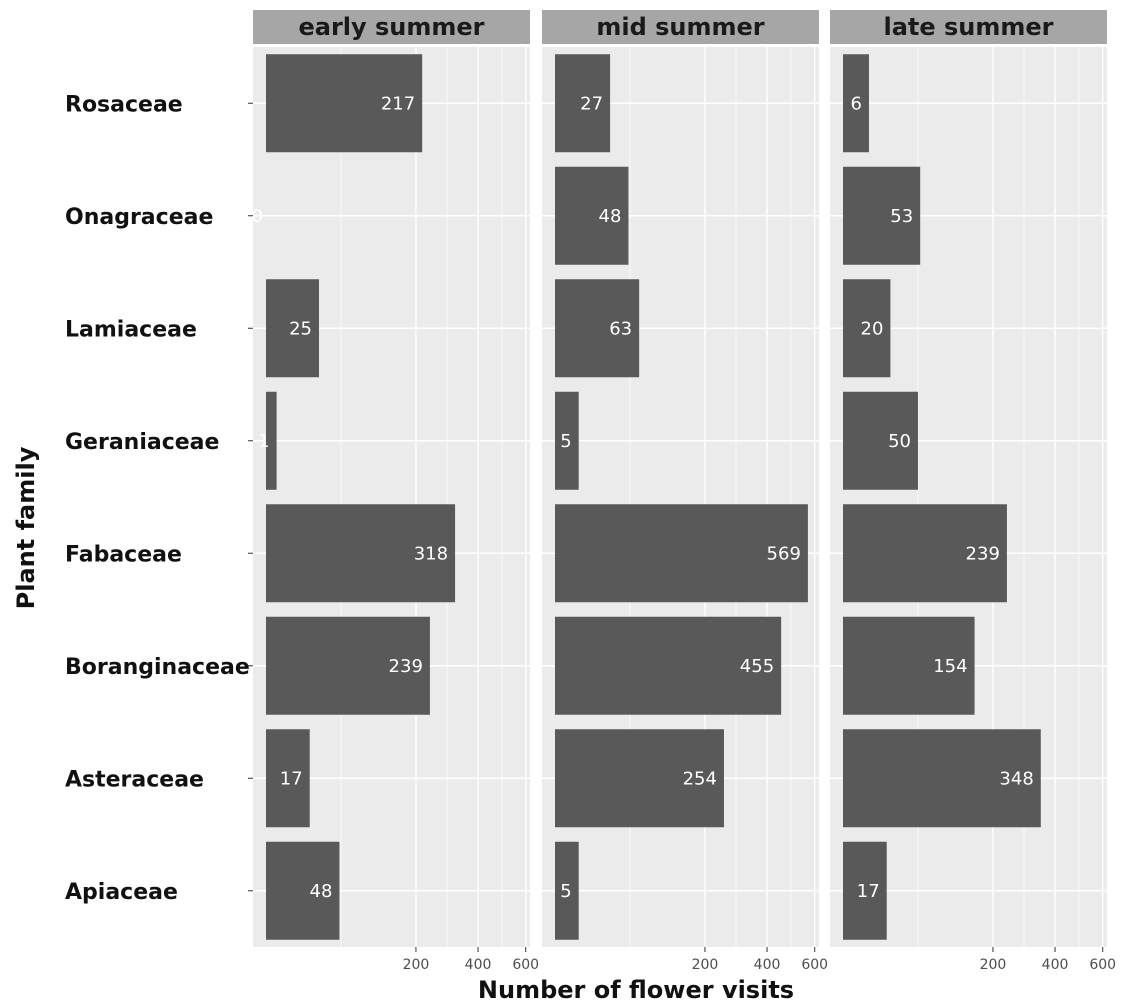  I want to click on x-axis-title: Number of flower visits, so click(636, 989).